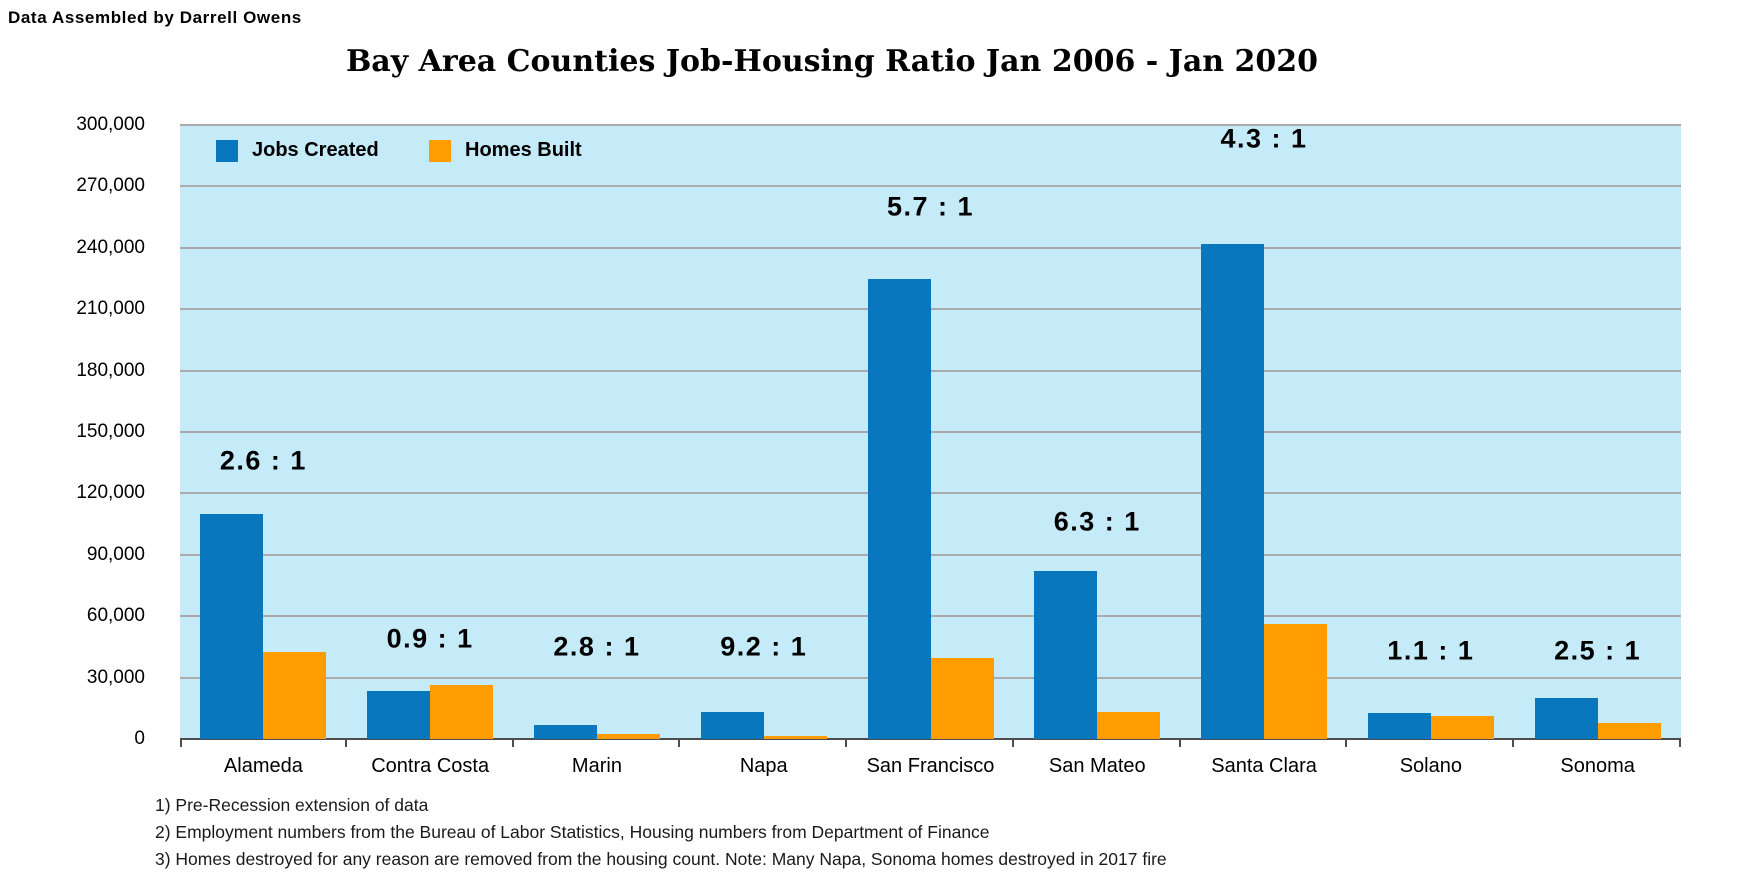 The width and height of the screenshot is (1752, 880). I want to click on ratio-label-sonoma: 2.5 : 1, so click(1598, 650).